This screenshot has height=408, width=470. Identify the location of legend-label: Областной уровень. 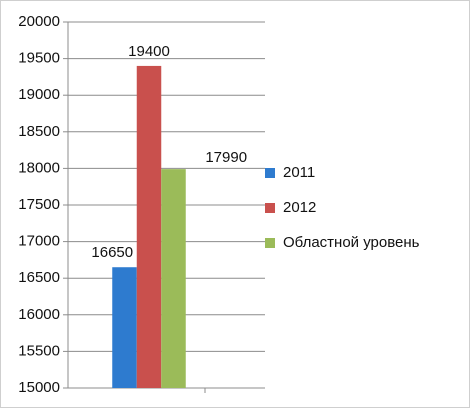
(351, 242).